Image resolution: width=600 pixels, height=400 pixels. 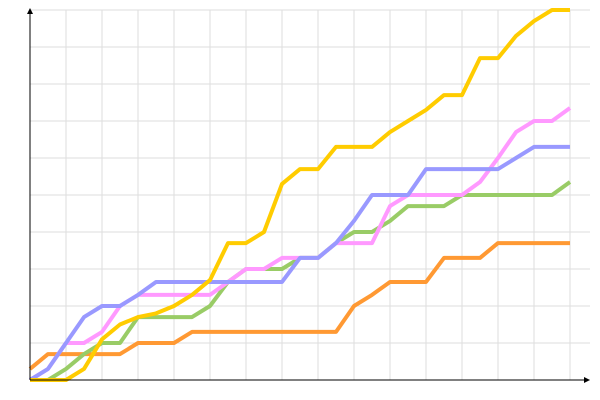 I want to click on x-axis-arrow, so click(x=587, y=380).